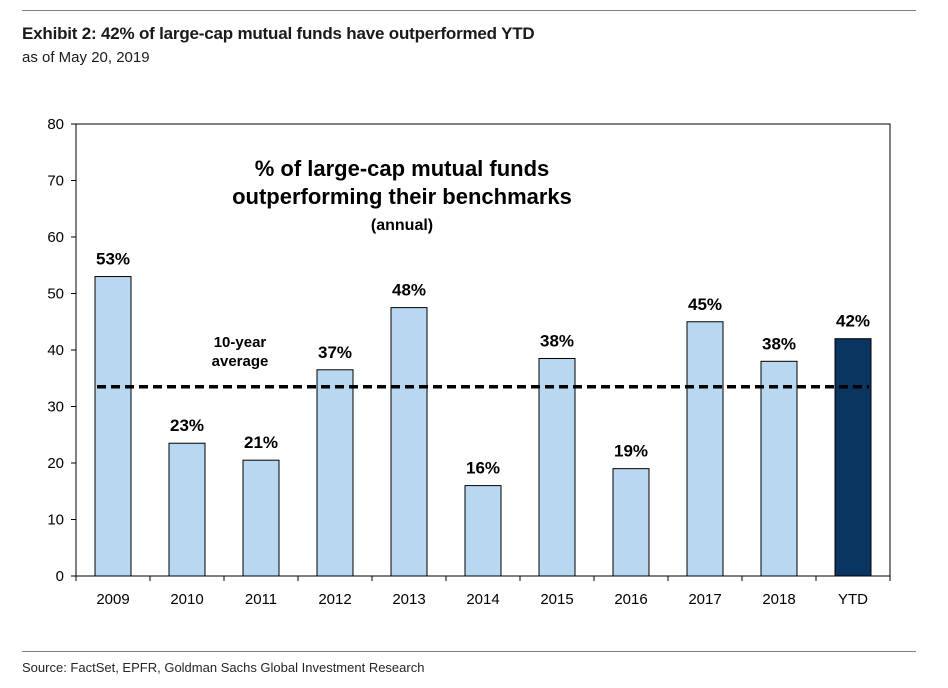 The width and height of the screenshot is (948, 688). I want to click on y-tick-label: 50, so click(55, 294).